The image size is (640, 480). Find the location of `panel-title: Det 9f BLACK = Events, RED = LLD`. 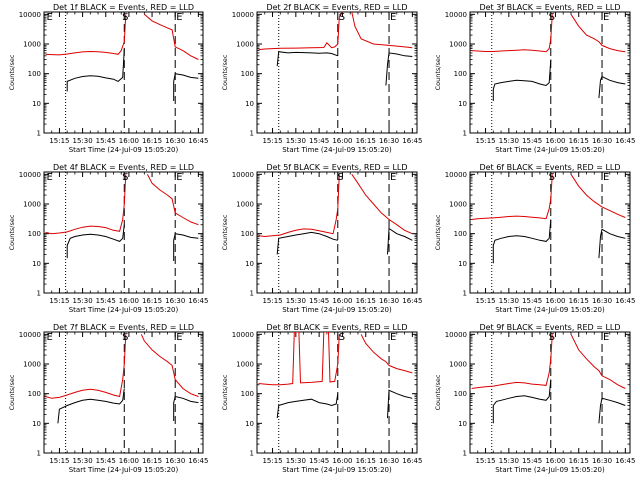

panel-title: Det 9f BLACK = Events, RED = LLD is located at coordinates (549, 327).